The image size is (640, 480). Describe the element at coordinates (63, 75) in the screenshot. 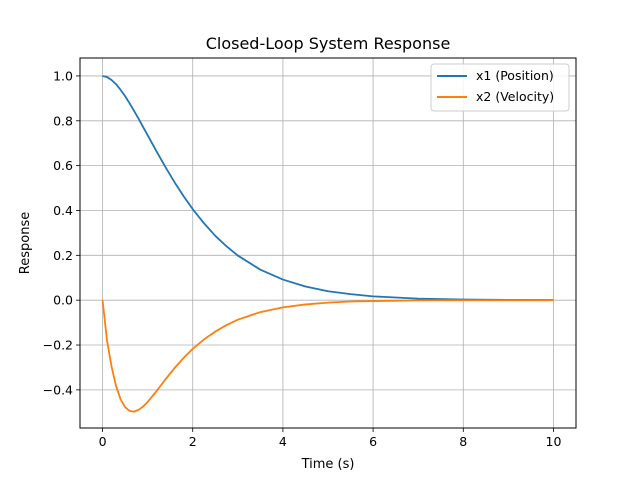

I see `y-tick-label: 1.0` at that location.